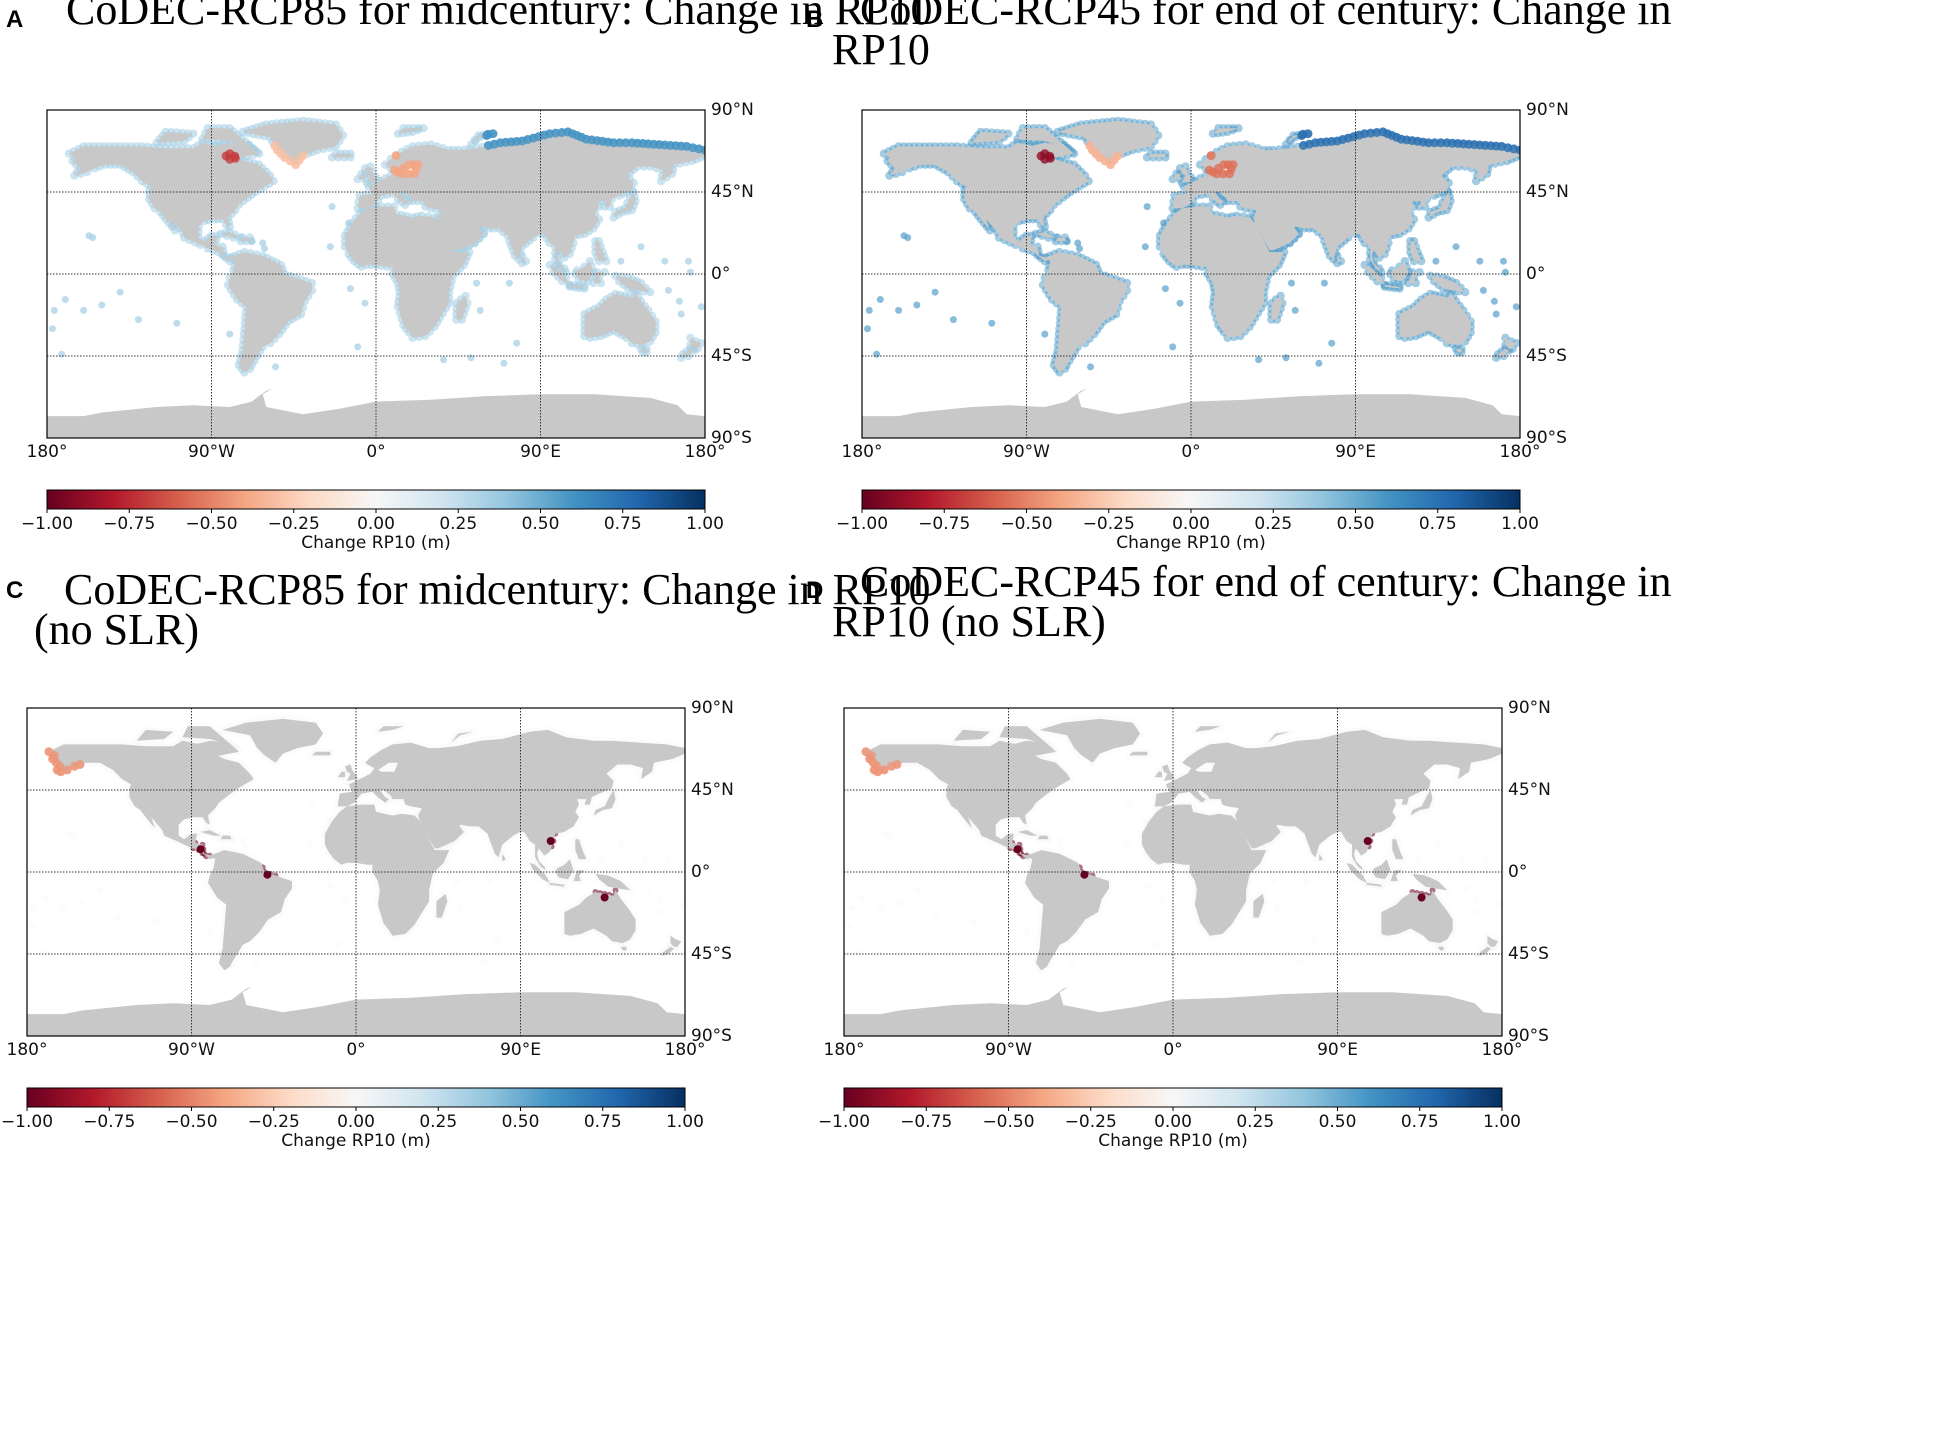  I want to click on lat-tick-label: 45°S, so click(1546, 356).